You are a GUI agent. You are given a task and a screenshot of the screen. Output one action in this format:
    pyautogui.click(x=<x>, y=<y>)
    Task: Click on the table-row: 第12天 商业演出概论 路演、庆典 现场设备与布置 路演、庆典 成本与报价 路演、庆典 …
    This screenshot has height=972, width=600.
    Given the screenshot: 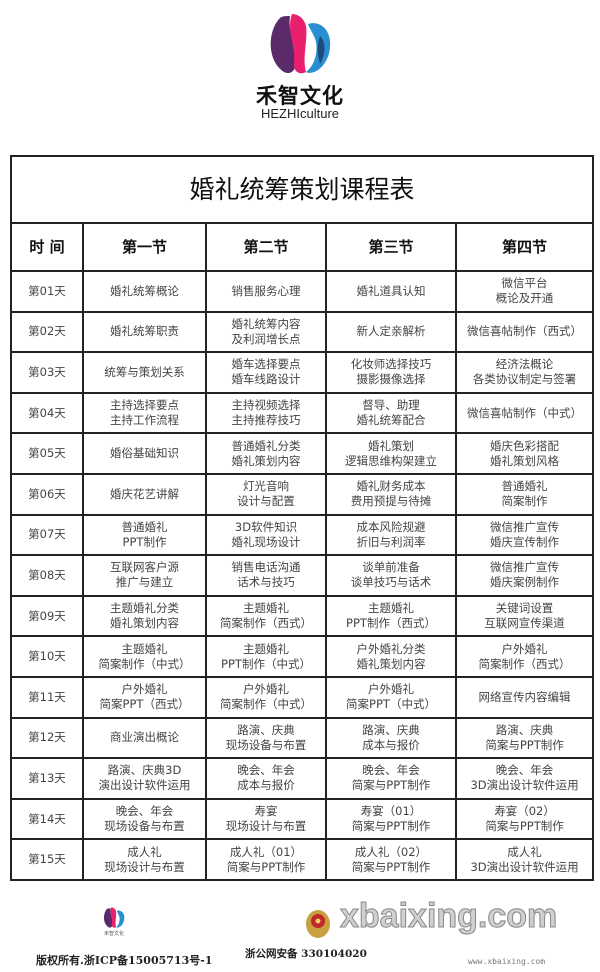 What is the action you would take?
    pyautogui.click(x=302, y=738)
    